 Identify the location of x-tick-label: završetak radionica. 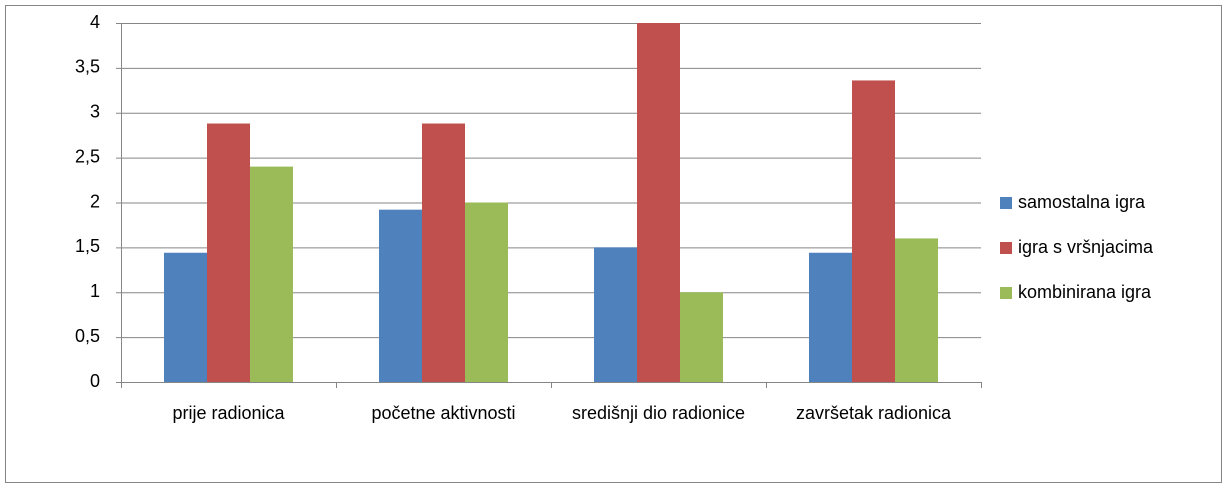
(873, 413).